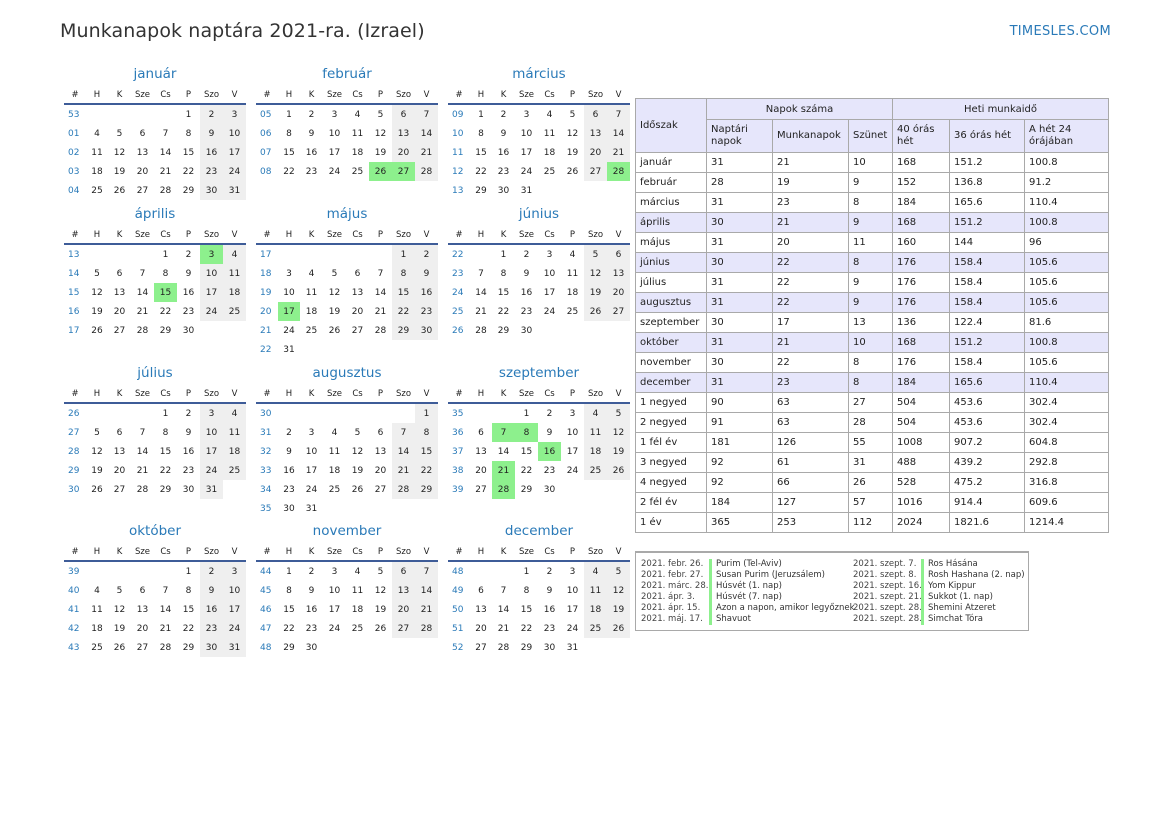 Image resolution: width=1169 pixels, height=827 pixels. What do you see at coordinates (458, 152) in the screenshot?
I see `week-number: 11` at bounding box center [458, 152].